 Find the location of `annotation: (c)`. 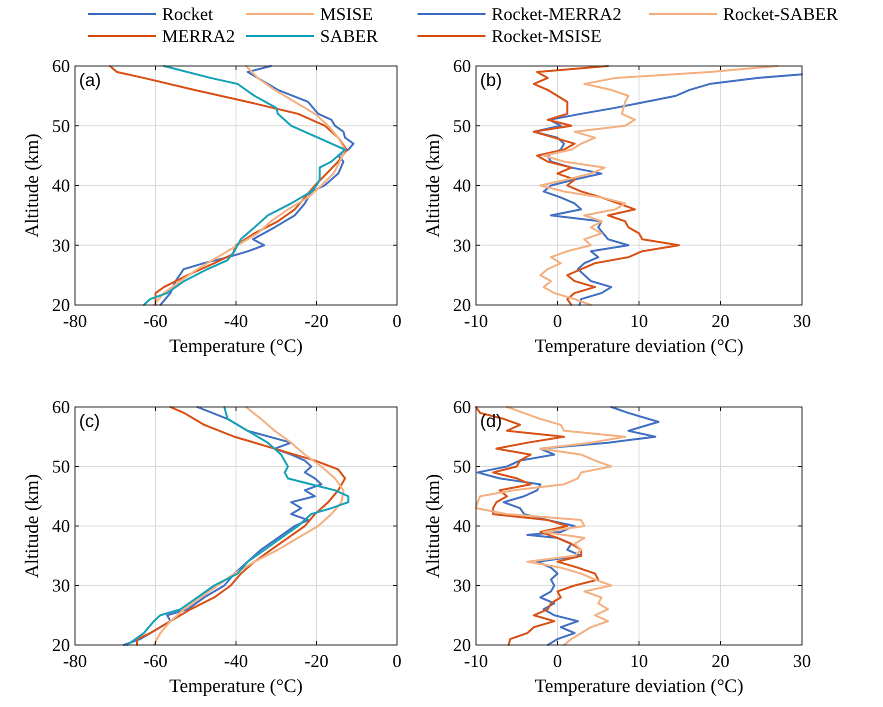

annotation: (c) is located at coordinates (89, 421).